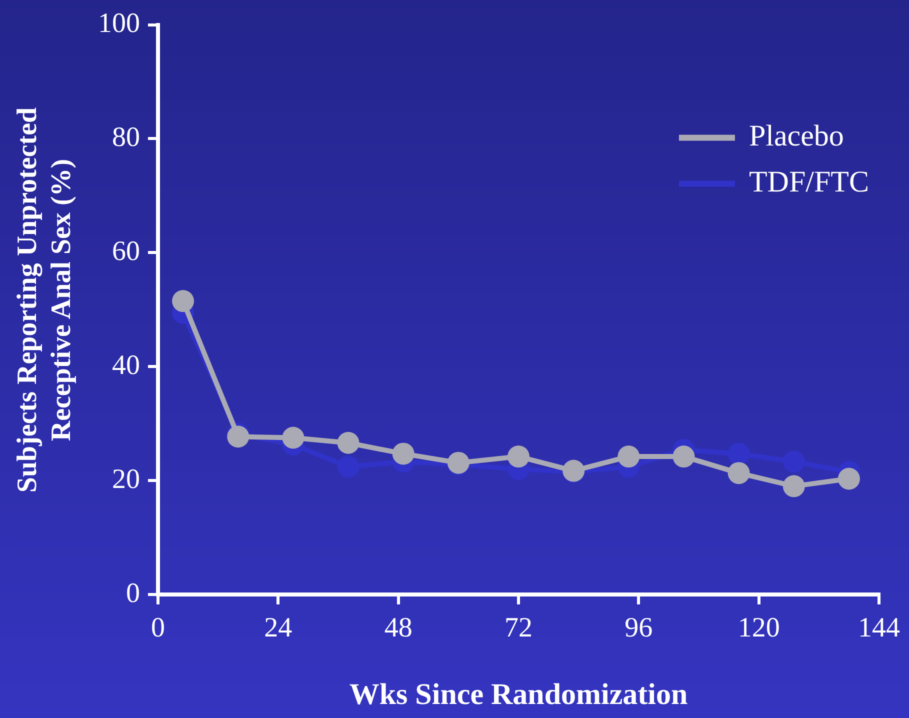 This screenshot has width=909, height=718. Describe the element at coordinates (119, 24) in the screenshot. I see `y-tick-label: 100` at that location.